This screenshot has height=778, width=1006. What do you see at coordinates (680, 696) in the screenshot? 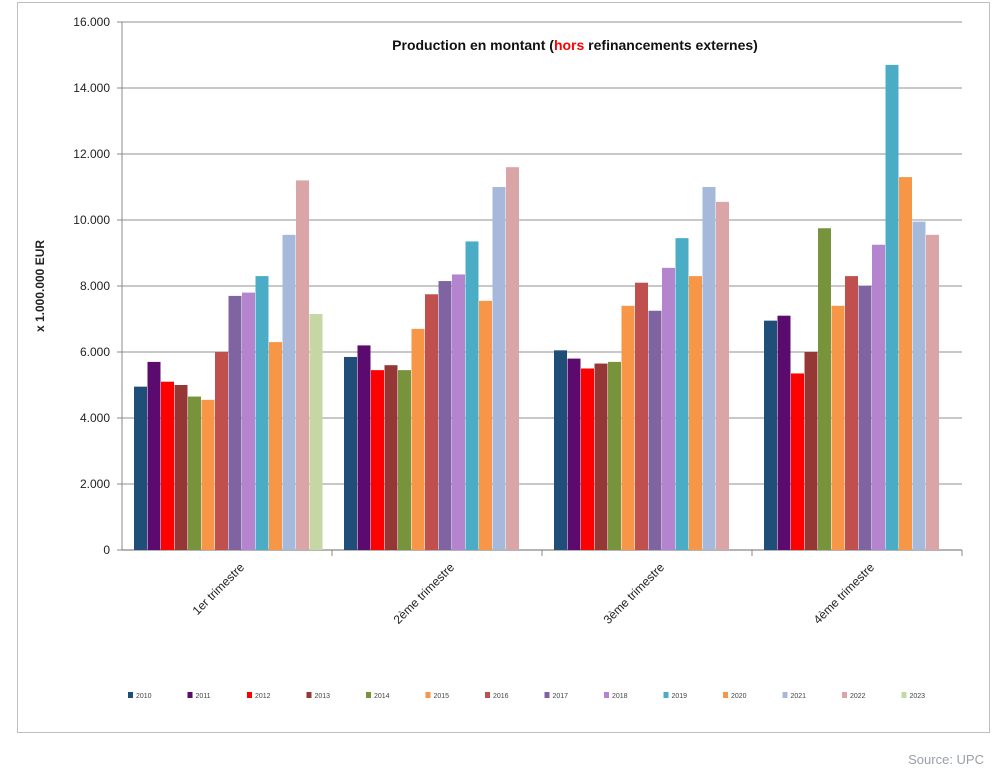
I see `legend-label: 2019` at bounding box center [680, 696].